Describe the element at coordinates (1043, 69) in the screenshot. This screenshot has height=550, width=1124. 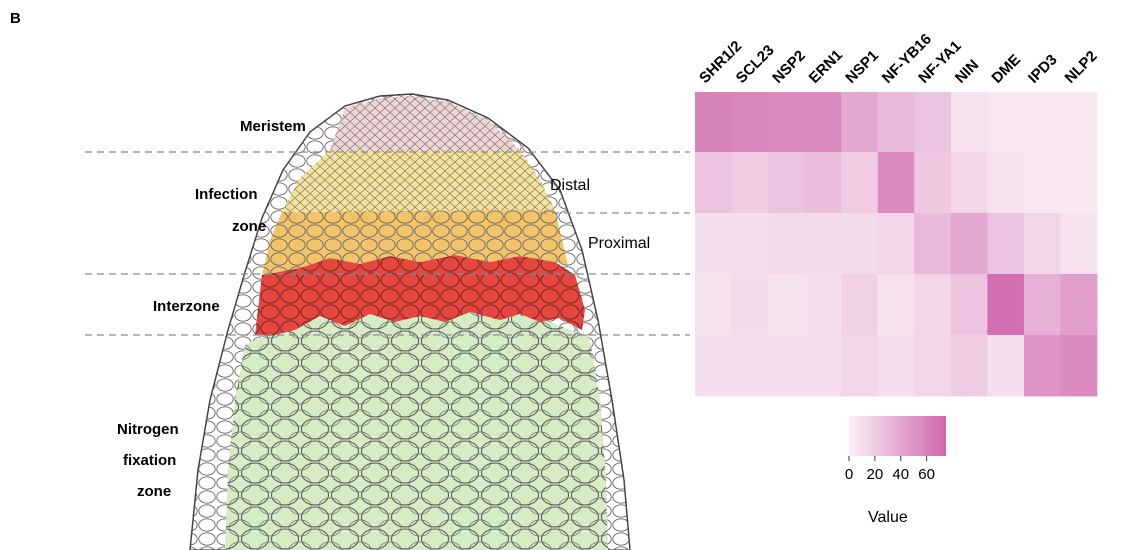
I see `gene-label: IPD3` at that location.